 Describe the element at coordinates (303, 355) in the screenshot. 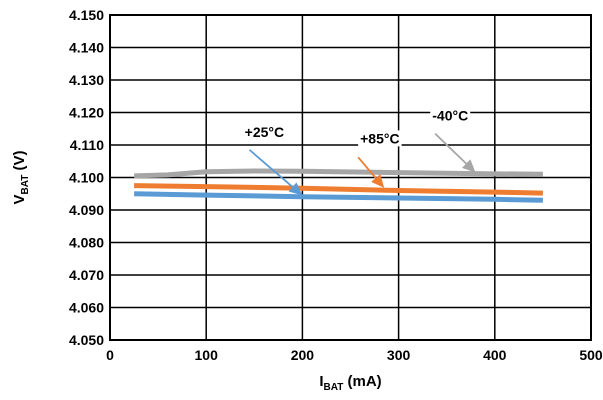

I see `x-tick-label: 200` at that location.